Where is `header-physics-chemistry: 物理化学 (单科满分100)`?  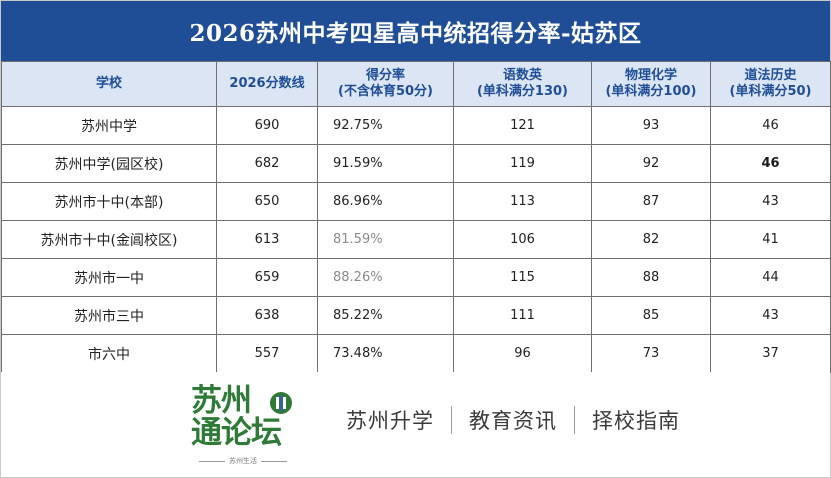
header-physics-chemistry: 物理化学 (单科满分100) is located at coordinates (651, 84).